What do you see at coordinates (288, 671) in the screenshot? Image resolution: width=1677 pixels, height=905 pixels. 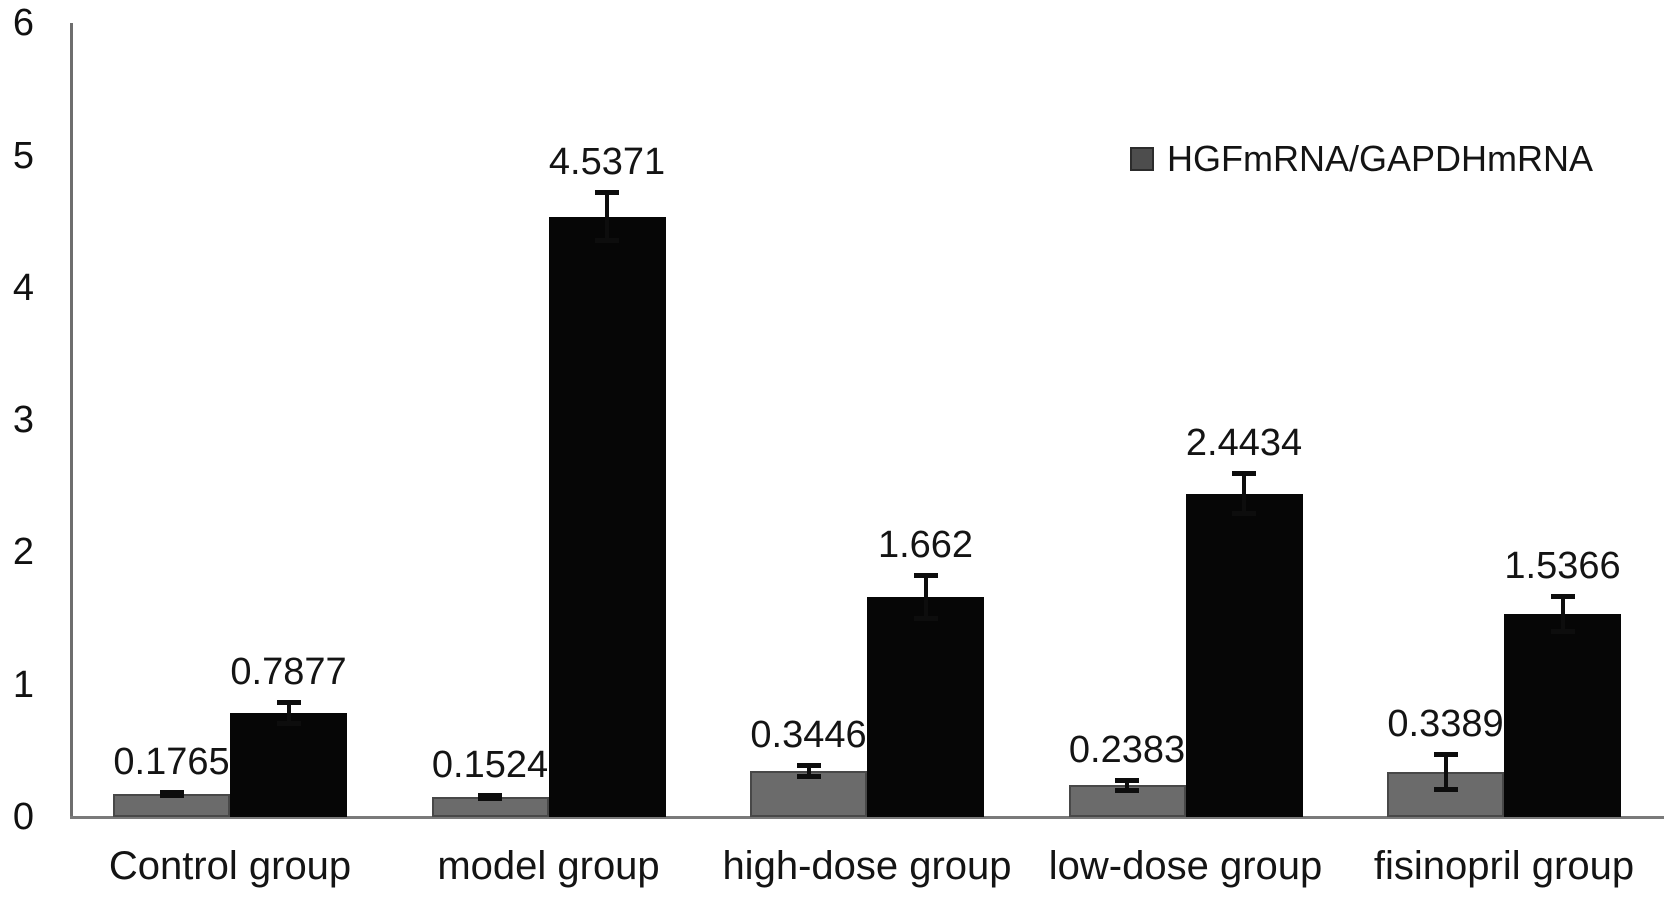 I see `bar-value-label: 0.7877` at bounding box center [288, 671].